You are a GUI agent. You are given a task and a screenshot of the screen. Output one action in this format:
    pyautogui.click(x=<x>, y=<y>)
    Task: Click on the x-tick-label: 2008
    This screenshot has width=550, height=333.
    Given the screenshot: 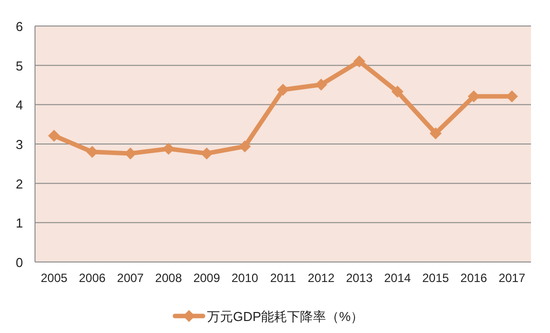 What is the action you would take?
    pyautogui.click(x=168, y=278)
    